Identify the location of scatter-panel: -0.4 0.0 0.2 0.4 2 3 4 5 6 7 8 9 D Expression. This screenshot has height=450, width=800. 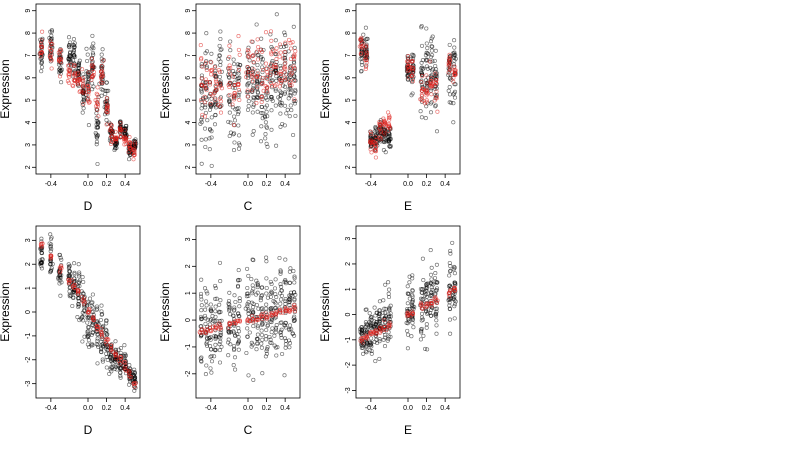
(70, 108).